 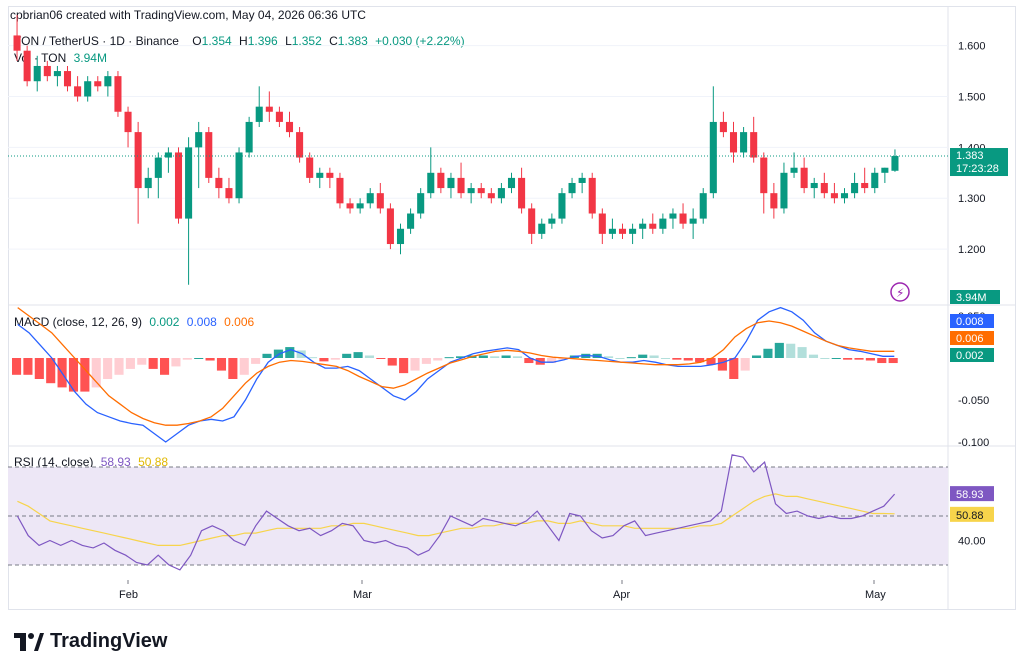 I want to click on rsi-tick-label: 40.00, so click(x=972, y=542).